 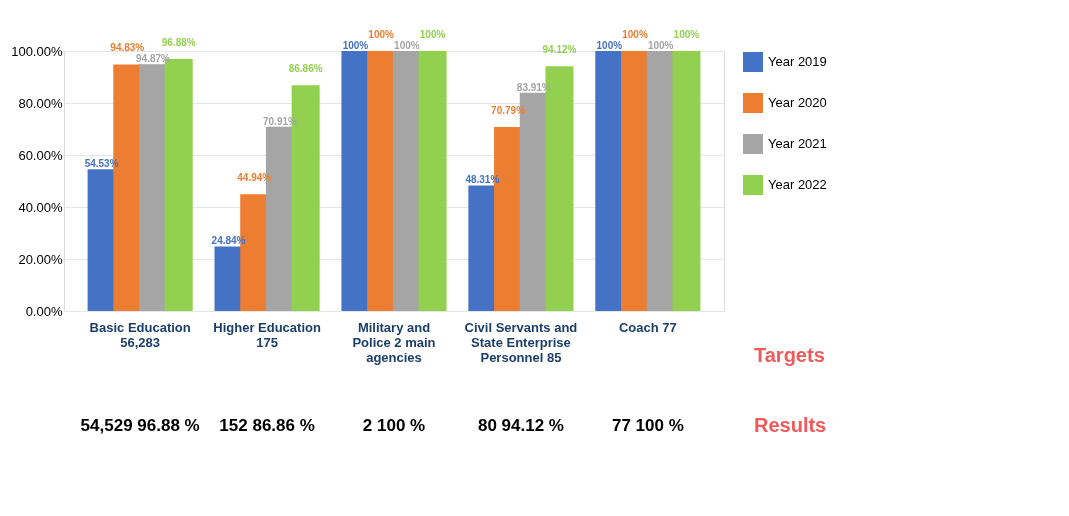 What do you see at coordinates (394, 425) in the screenshot?
I see `text: 2 100 %` at bounding box center [394, 425].